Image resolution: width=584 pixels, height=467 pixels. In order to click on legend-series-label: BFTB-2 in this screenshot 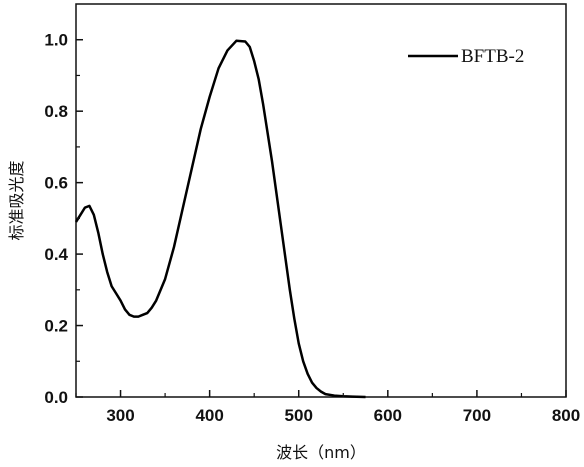, I will do `click(492, 56)`.